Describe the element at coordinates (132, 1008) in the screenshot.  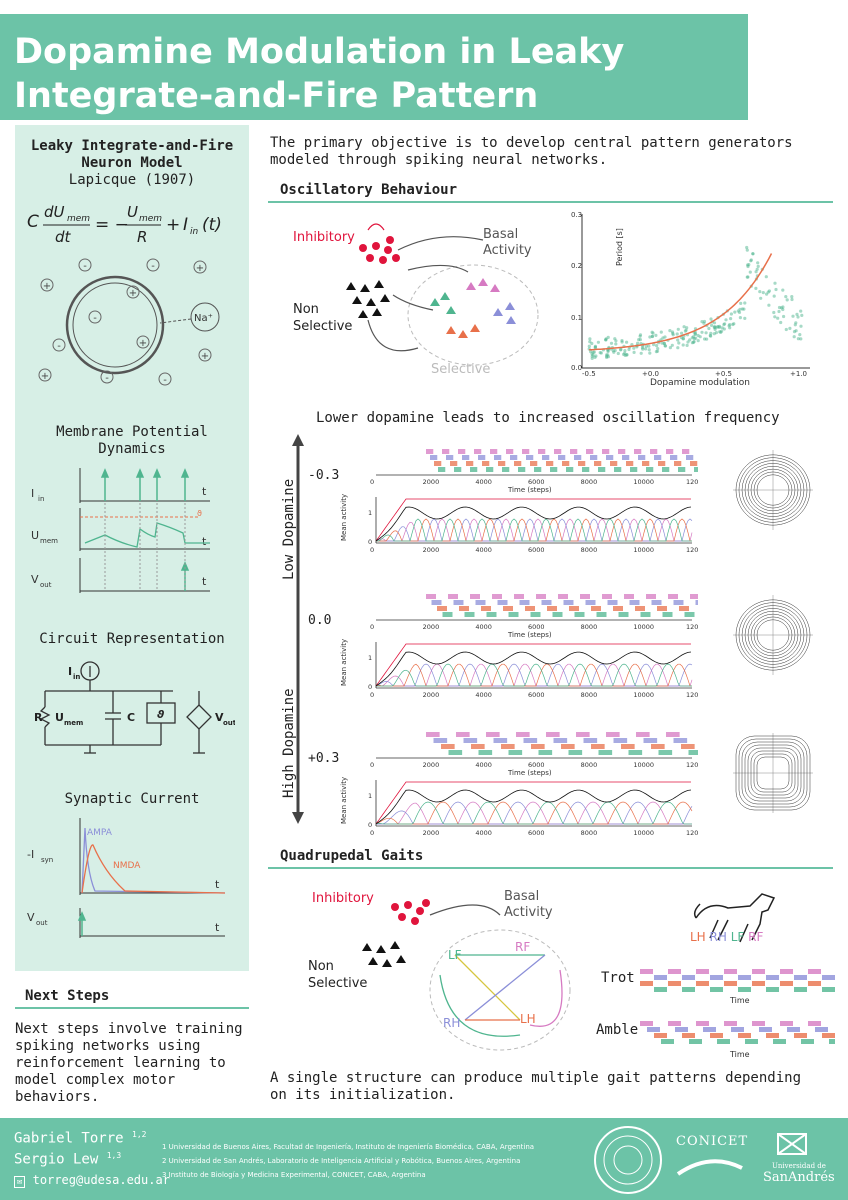
I see `next-steps-rule` at that location.